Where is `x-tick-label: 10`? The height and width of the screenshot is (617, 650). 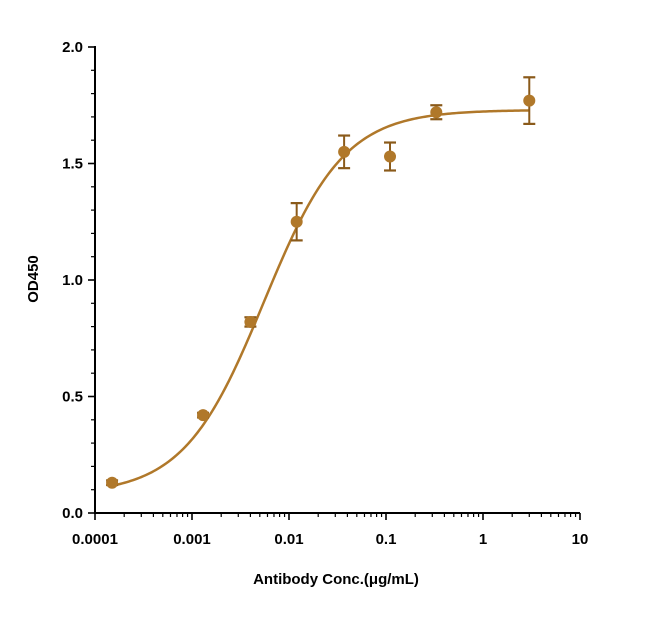 x-tick-label: 10 is located at coordinates (580, 539).